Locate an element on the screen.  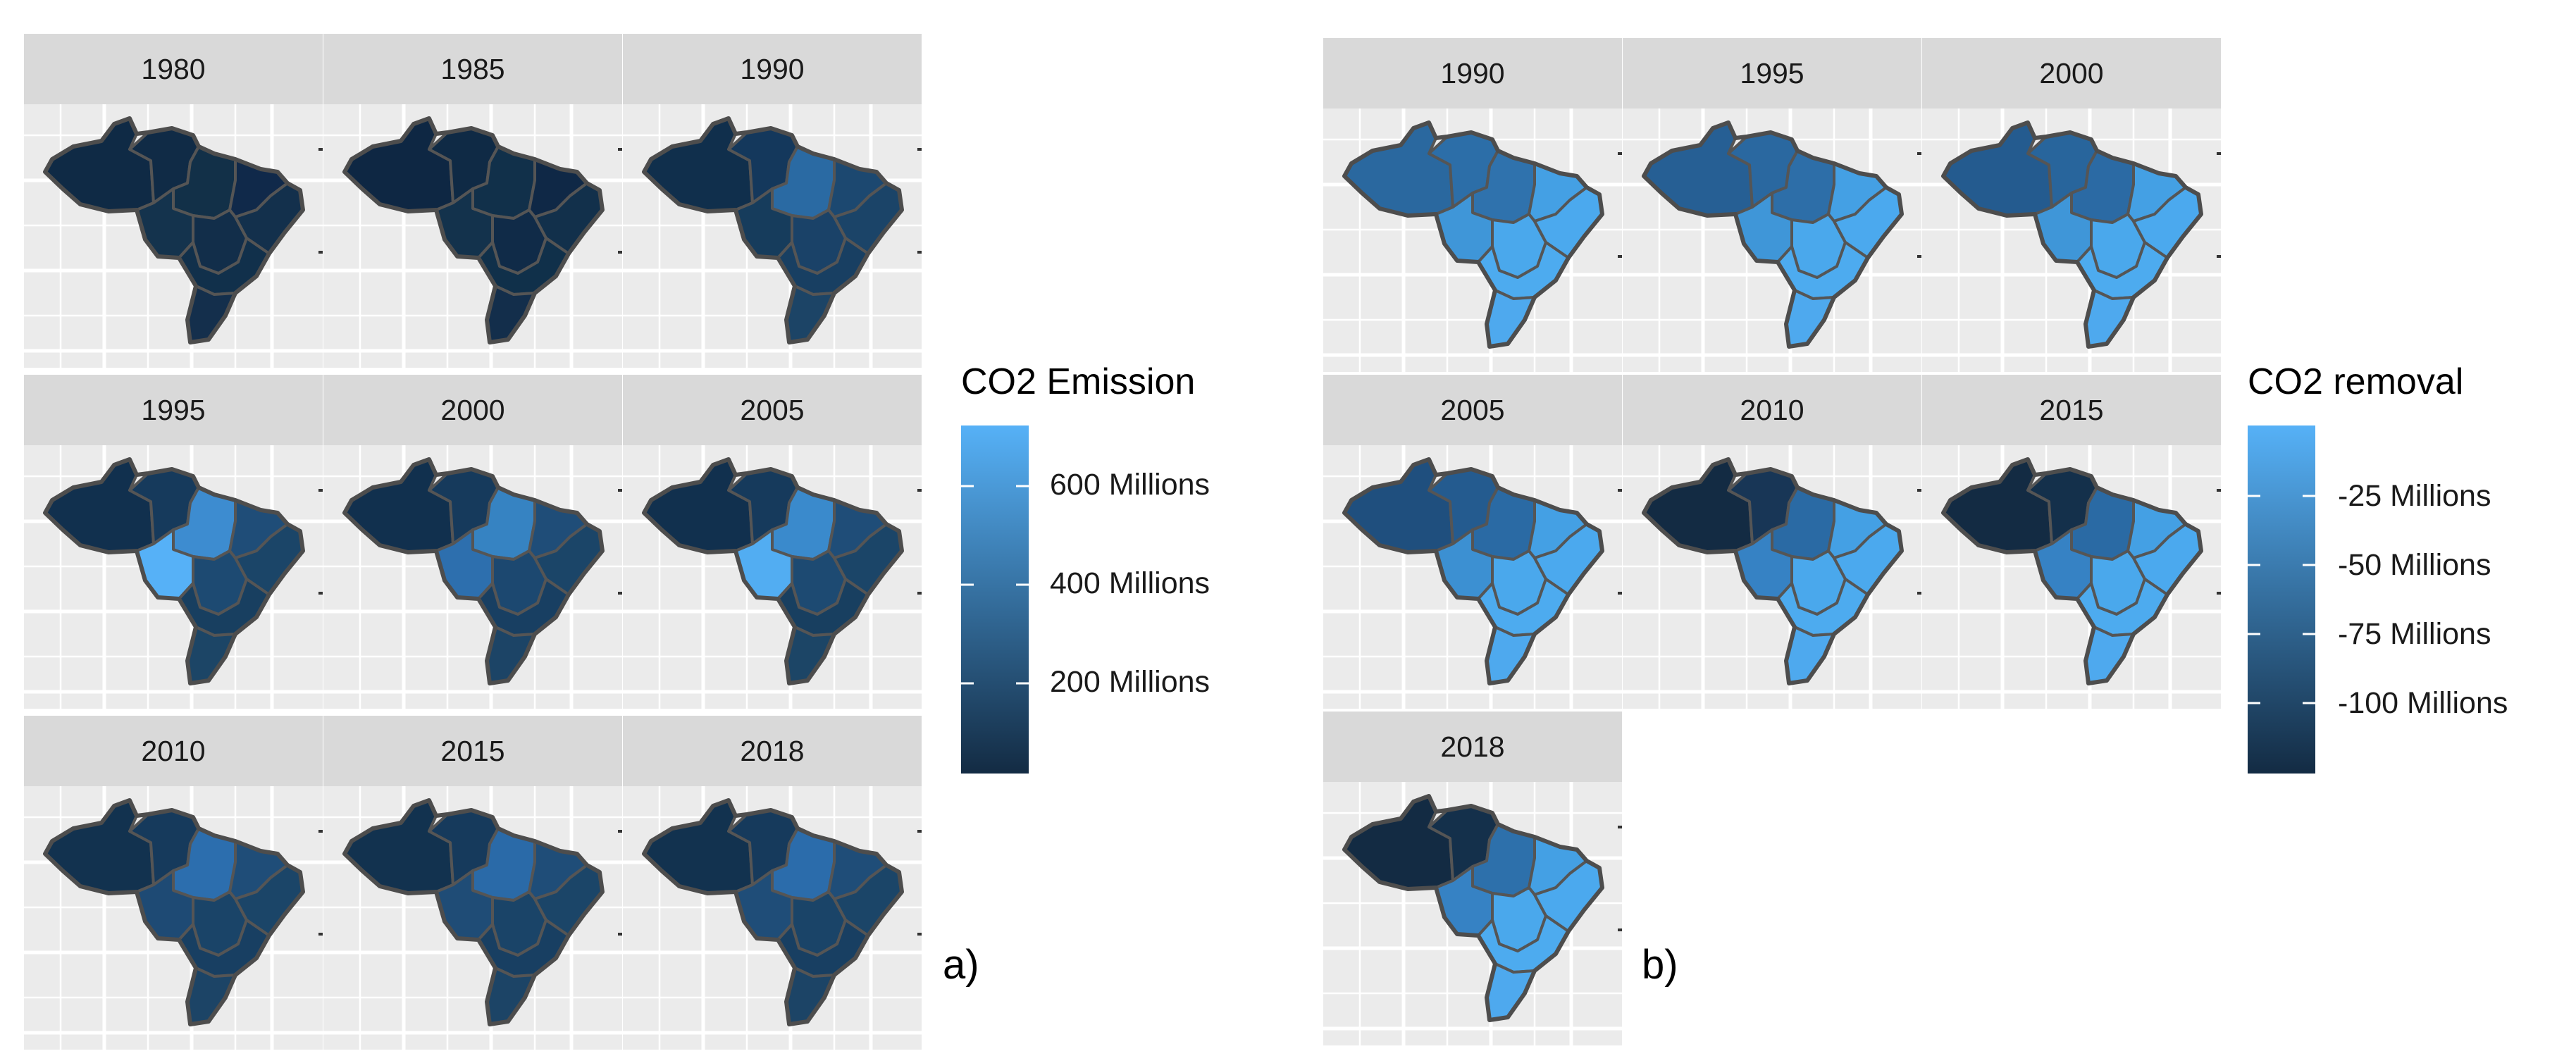
panel-a-2000: 2000 is located at coordinates (472, 542).